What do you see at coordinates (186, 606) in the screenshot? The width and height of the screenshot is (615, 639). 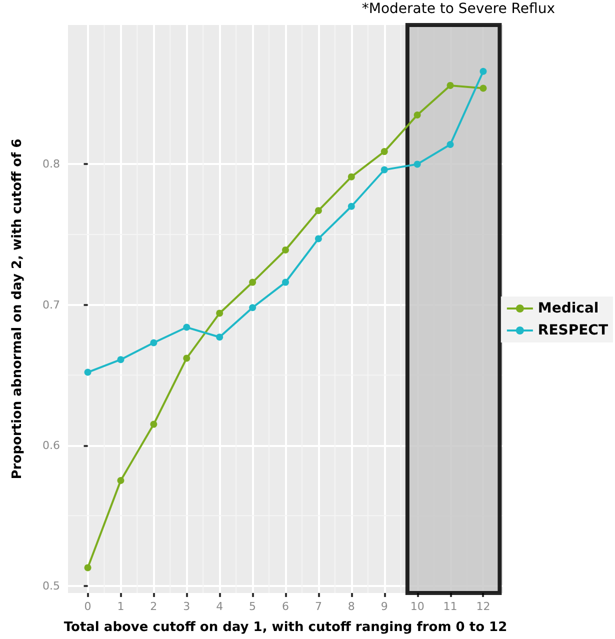 I see `x-tick-label: 3` at bounding box center [186, 606].